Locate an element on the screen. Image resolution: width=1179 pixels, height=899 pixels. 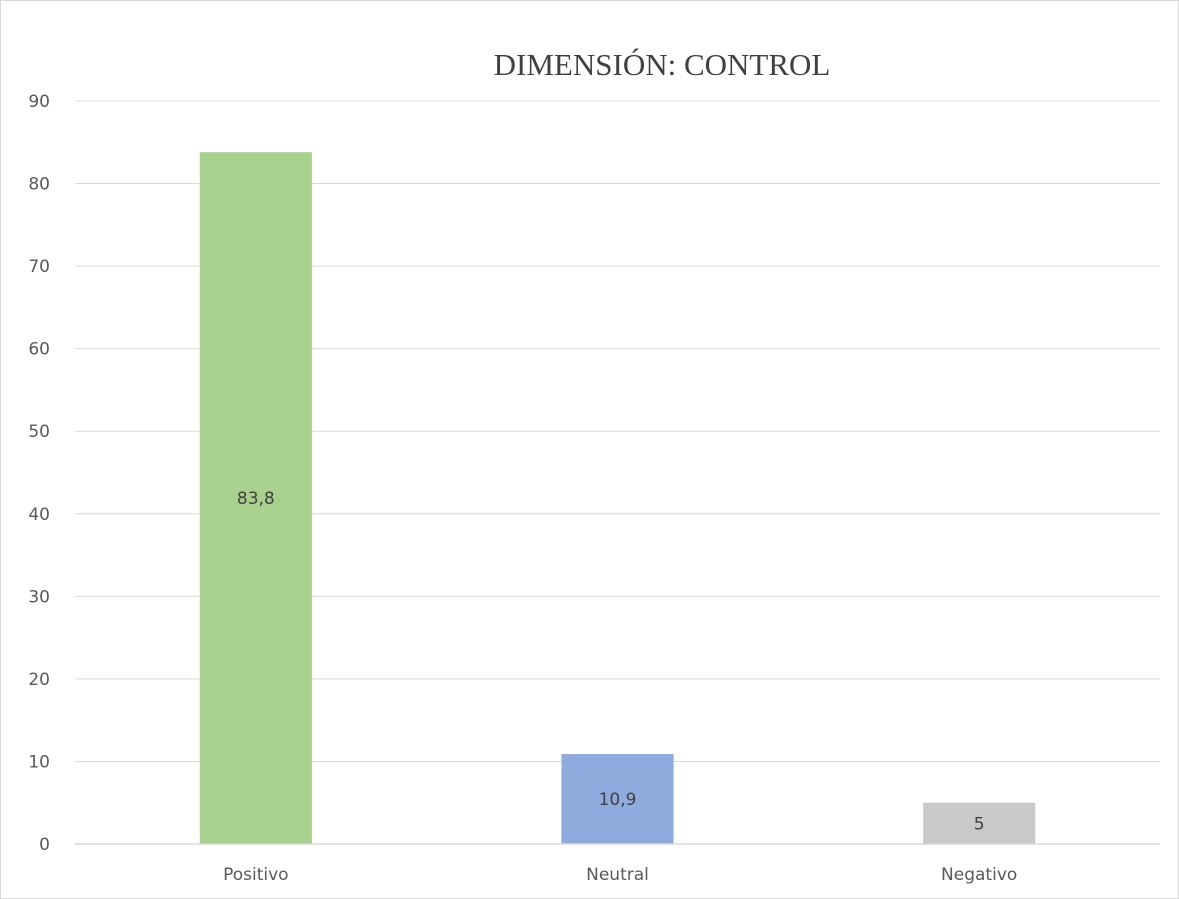
data-label: 10,9 is located at coordinates (618, 800).